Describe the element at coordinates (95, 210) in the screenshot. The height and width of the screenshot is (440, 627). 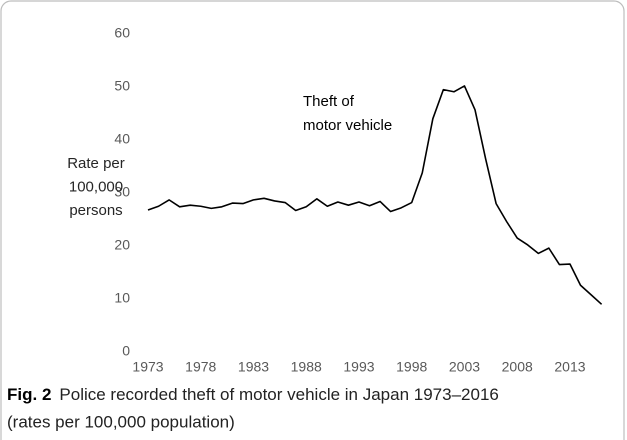
I see `y-axis-label: persons` at that location.